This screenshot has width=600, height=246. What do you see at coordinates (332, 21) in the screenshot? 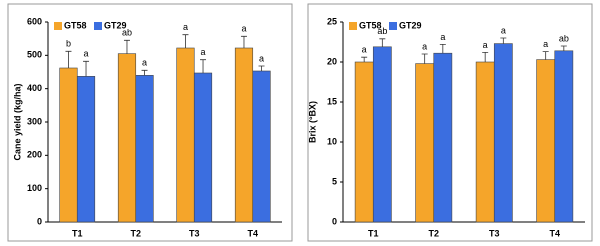
I see `y-tick-label: 25` at bounding box center [332, 21].